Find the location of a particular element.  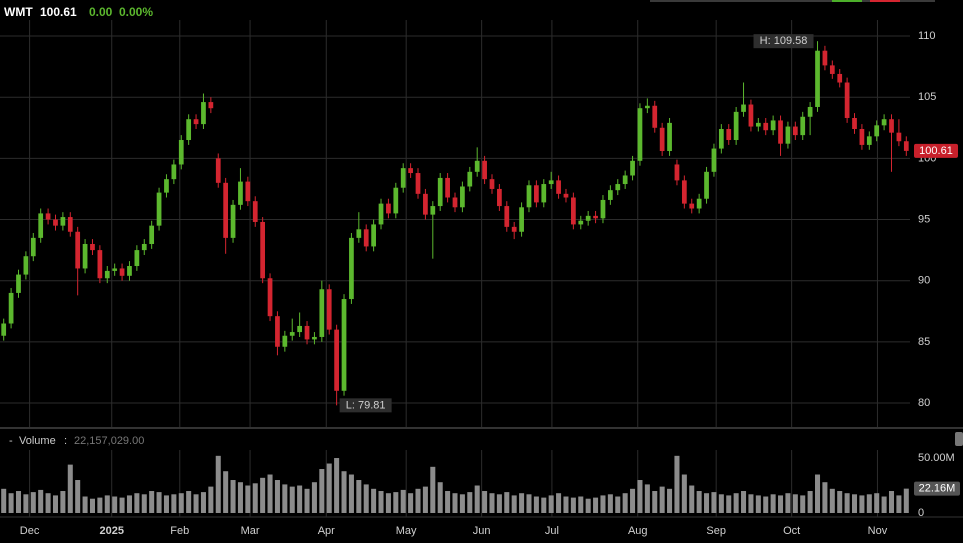

x-tick-label: Aug is located at coordinates (638, 531).